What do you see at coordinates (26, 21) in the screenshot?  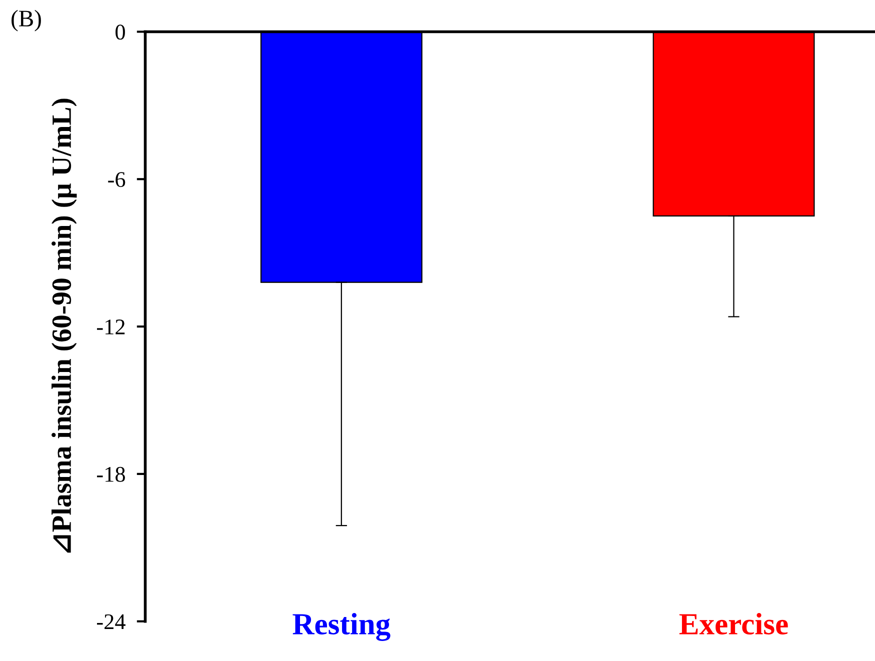 I see `text: (B)` at bounding box center [26, 21].